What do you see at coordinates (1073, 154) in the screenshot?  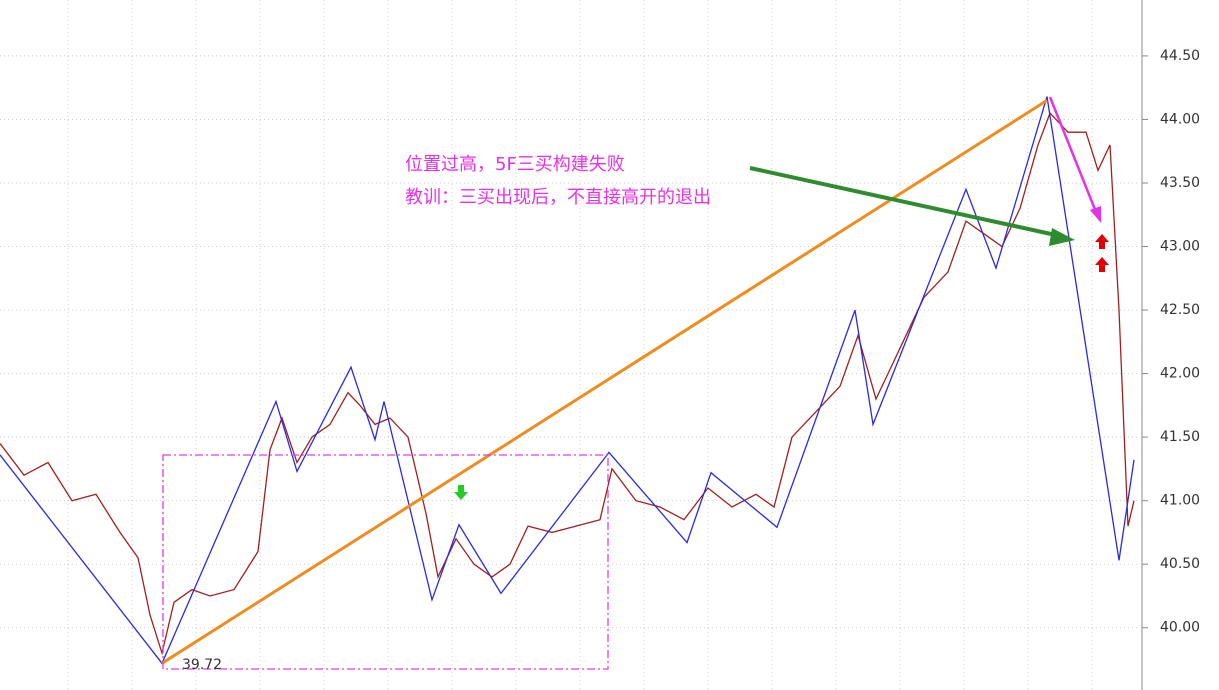 I see `pink-arrow` at bounding box center [1073, 154].